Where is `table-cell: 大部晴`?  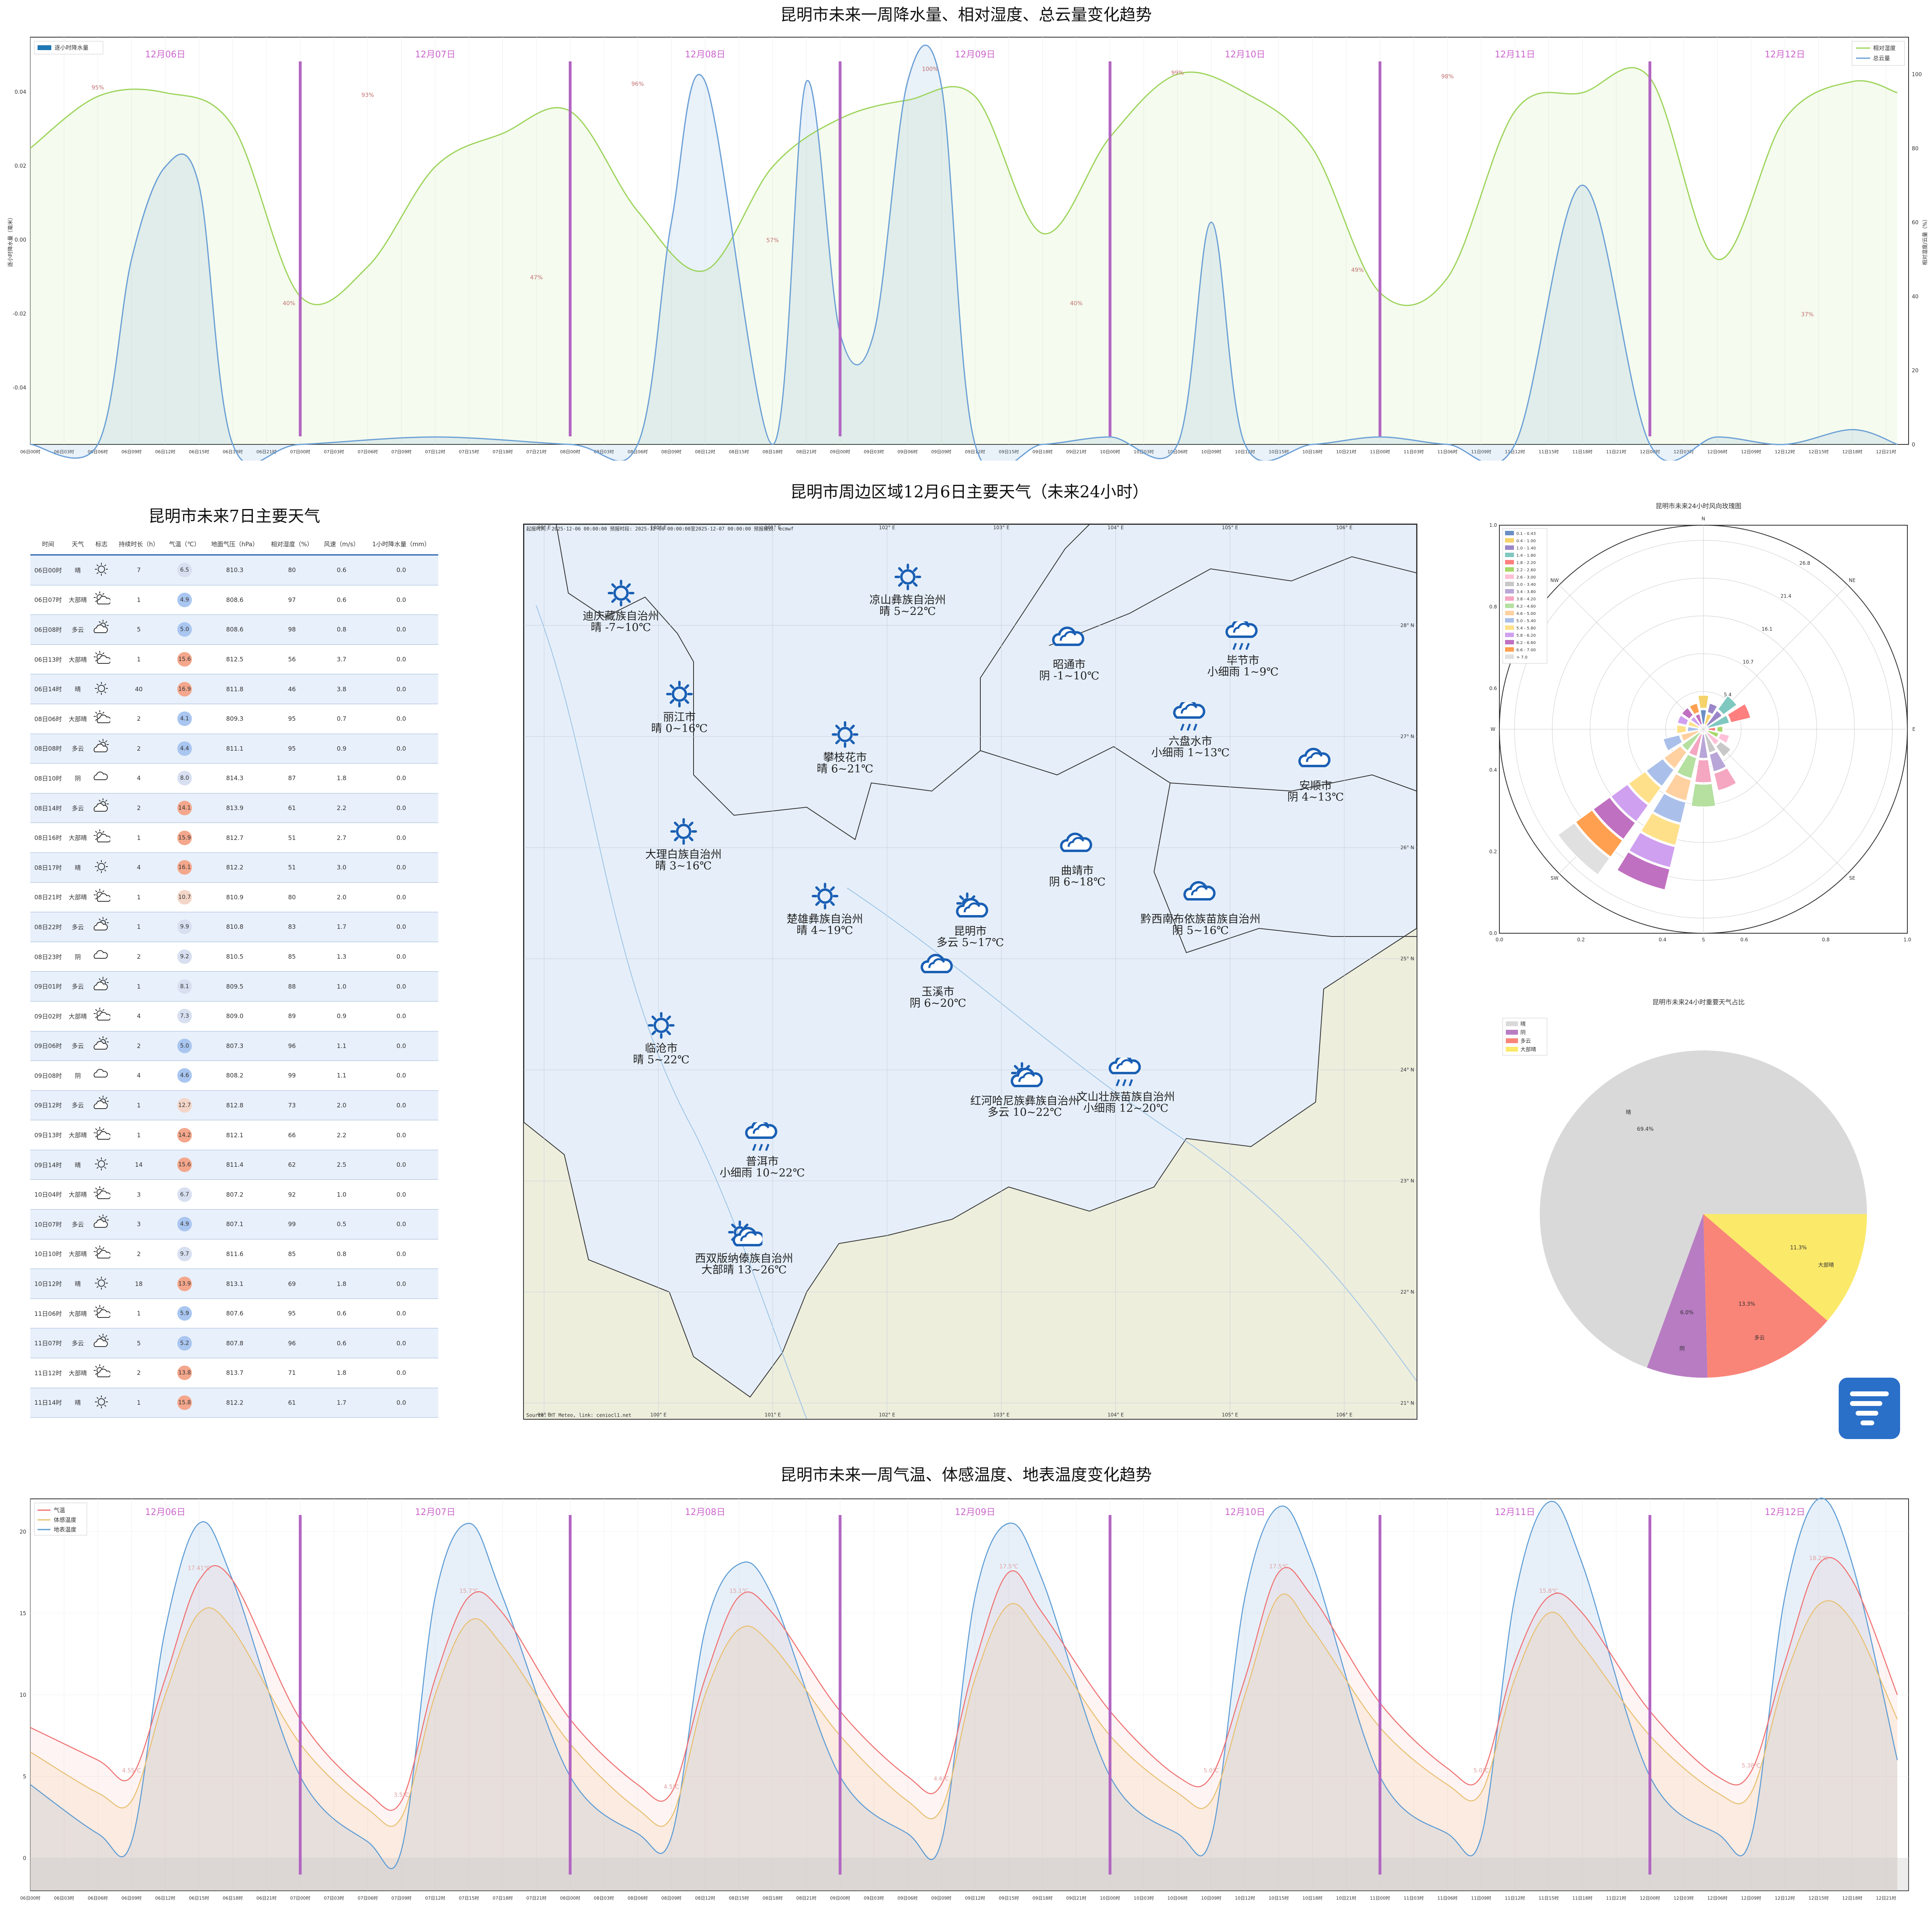
table-cell: 大部晴 is located at coordinates (78, 719).